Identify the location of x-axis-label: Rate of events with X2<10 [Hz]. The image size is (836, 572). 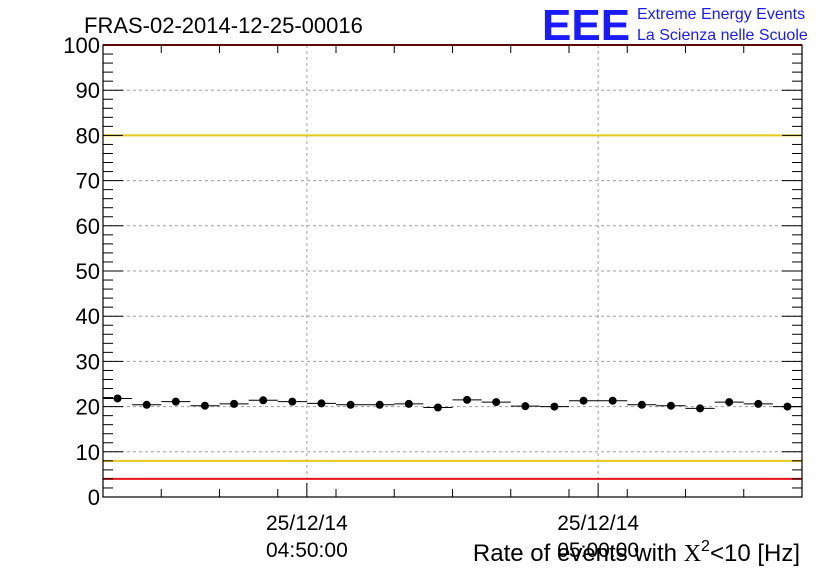
(636, 552).